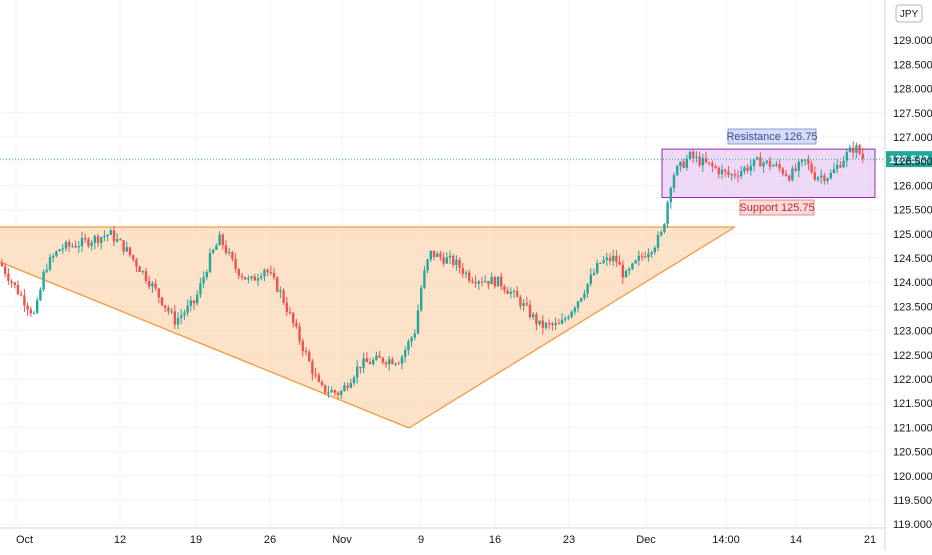  Describe the element at coordinates (909, 13) in the screenshot. I see `currency-badge` at that location.